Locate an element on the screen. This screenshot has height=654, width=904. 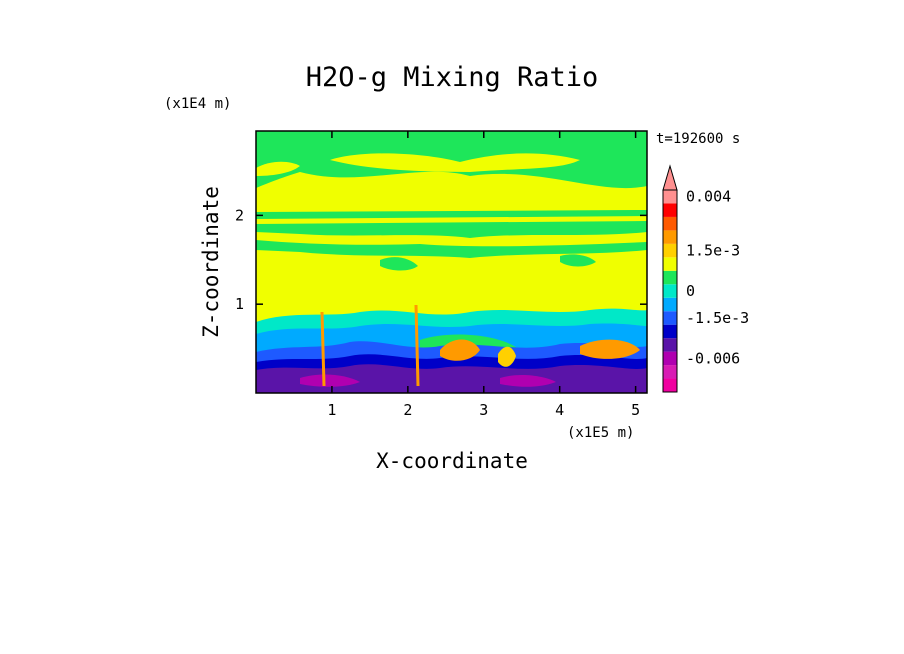
colorbar-frame is located at coordinates (670, 291).